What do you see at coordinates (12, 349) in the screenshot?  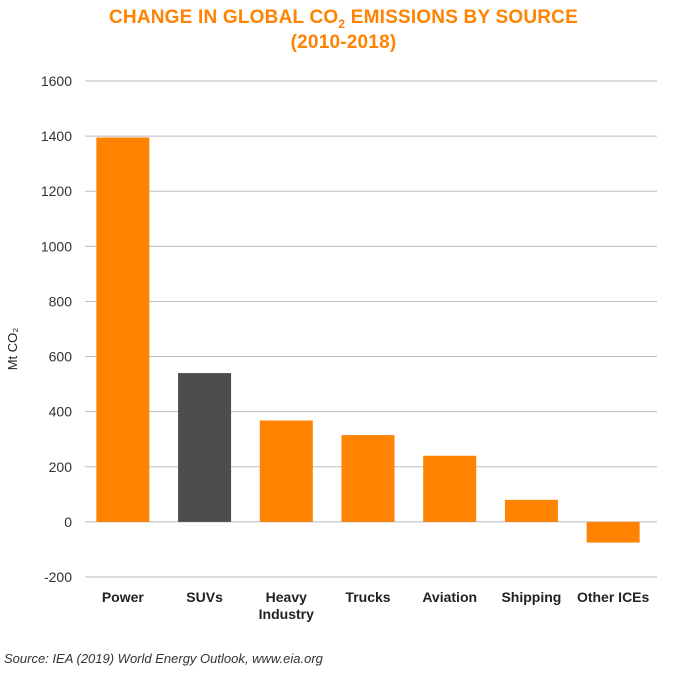 I see `y-axis-label: Mt CO₂` at bounding box center [12, 349].